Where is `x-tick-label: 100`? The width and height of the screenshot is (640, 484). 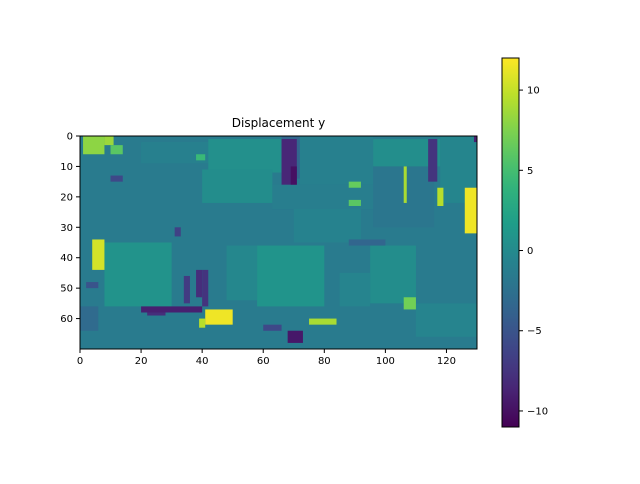 x-tick-label: 100 is located at coordinates (385, 361).